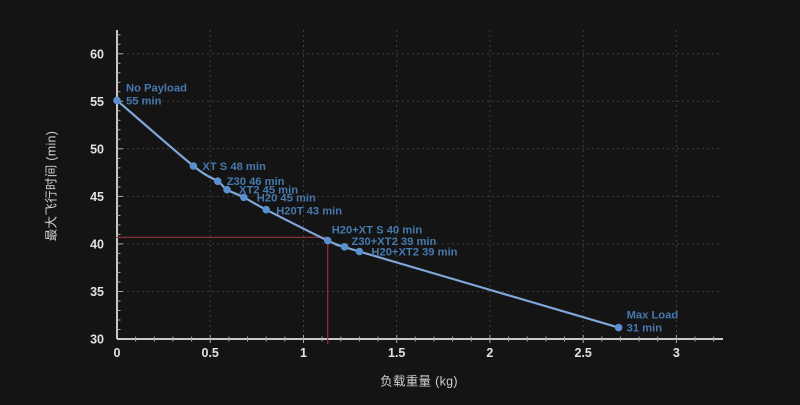 This screenshot has height=405, width=800. I want to click on data-point-marker-max-load, so click(618, 327).